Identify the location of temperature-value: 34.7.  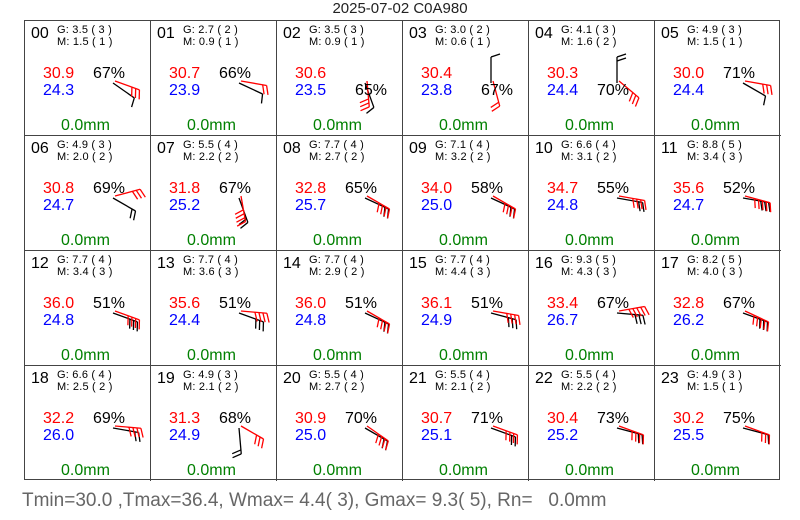
(563, 188).